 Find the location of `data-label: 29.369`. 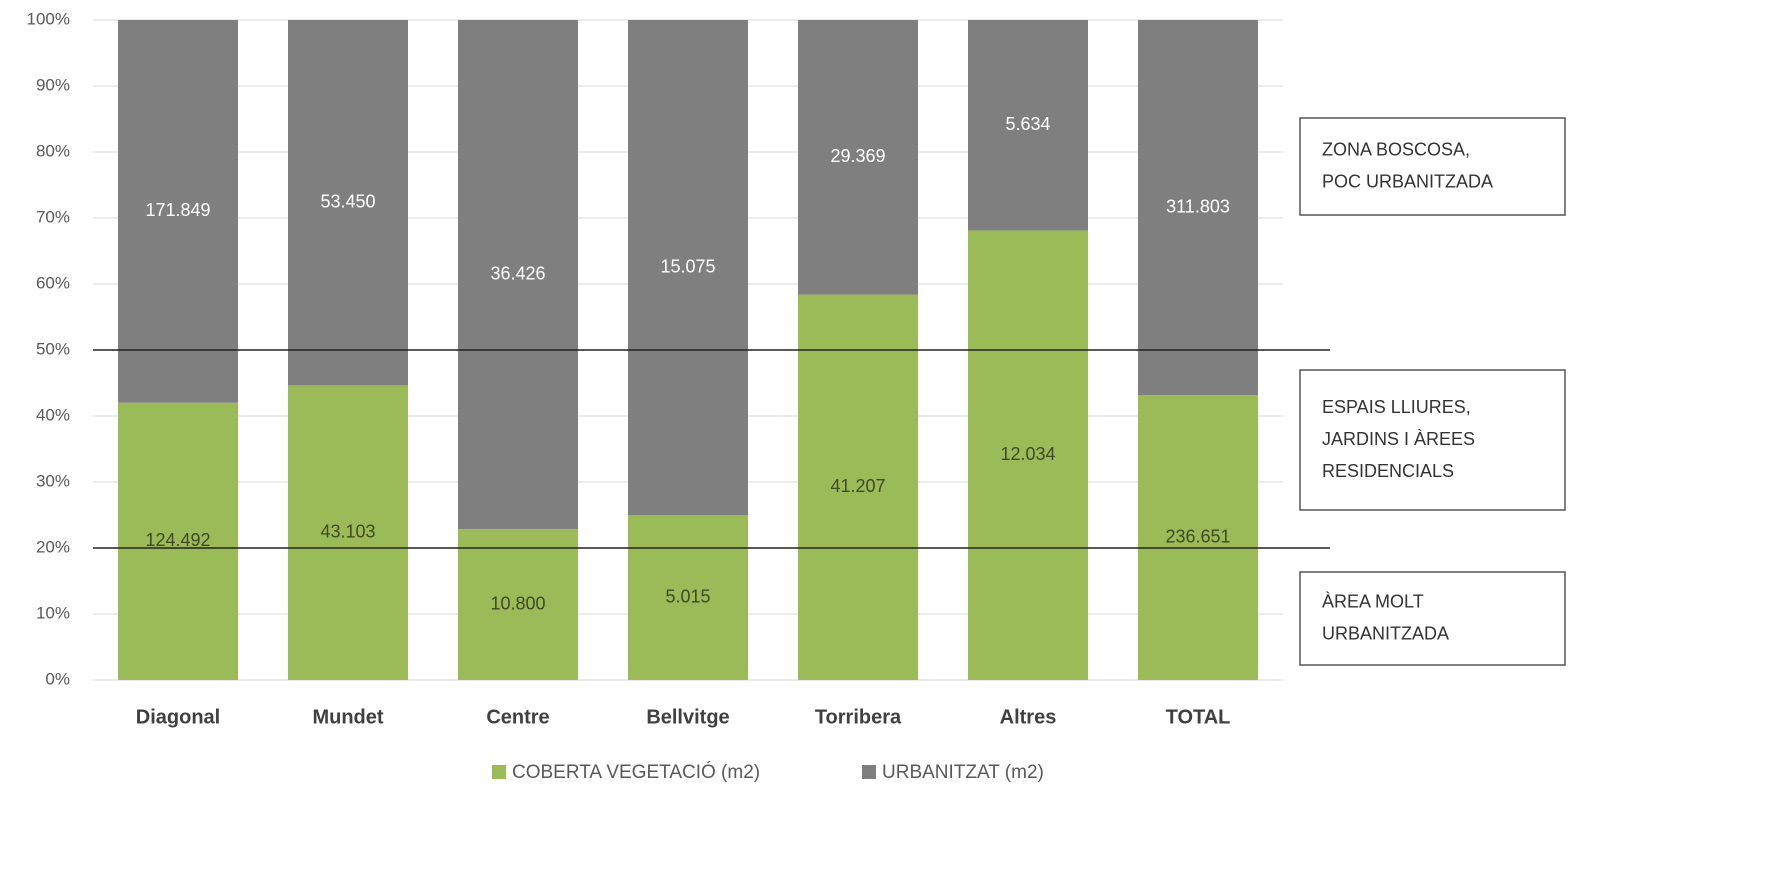

data-label: 29.369 is located at coordinates (857, 156).